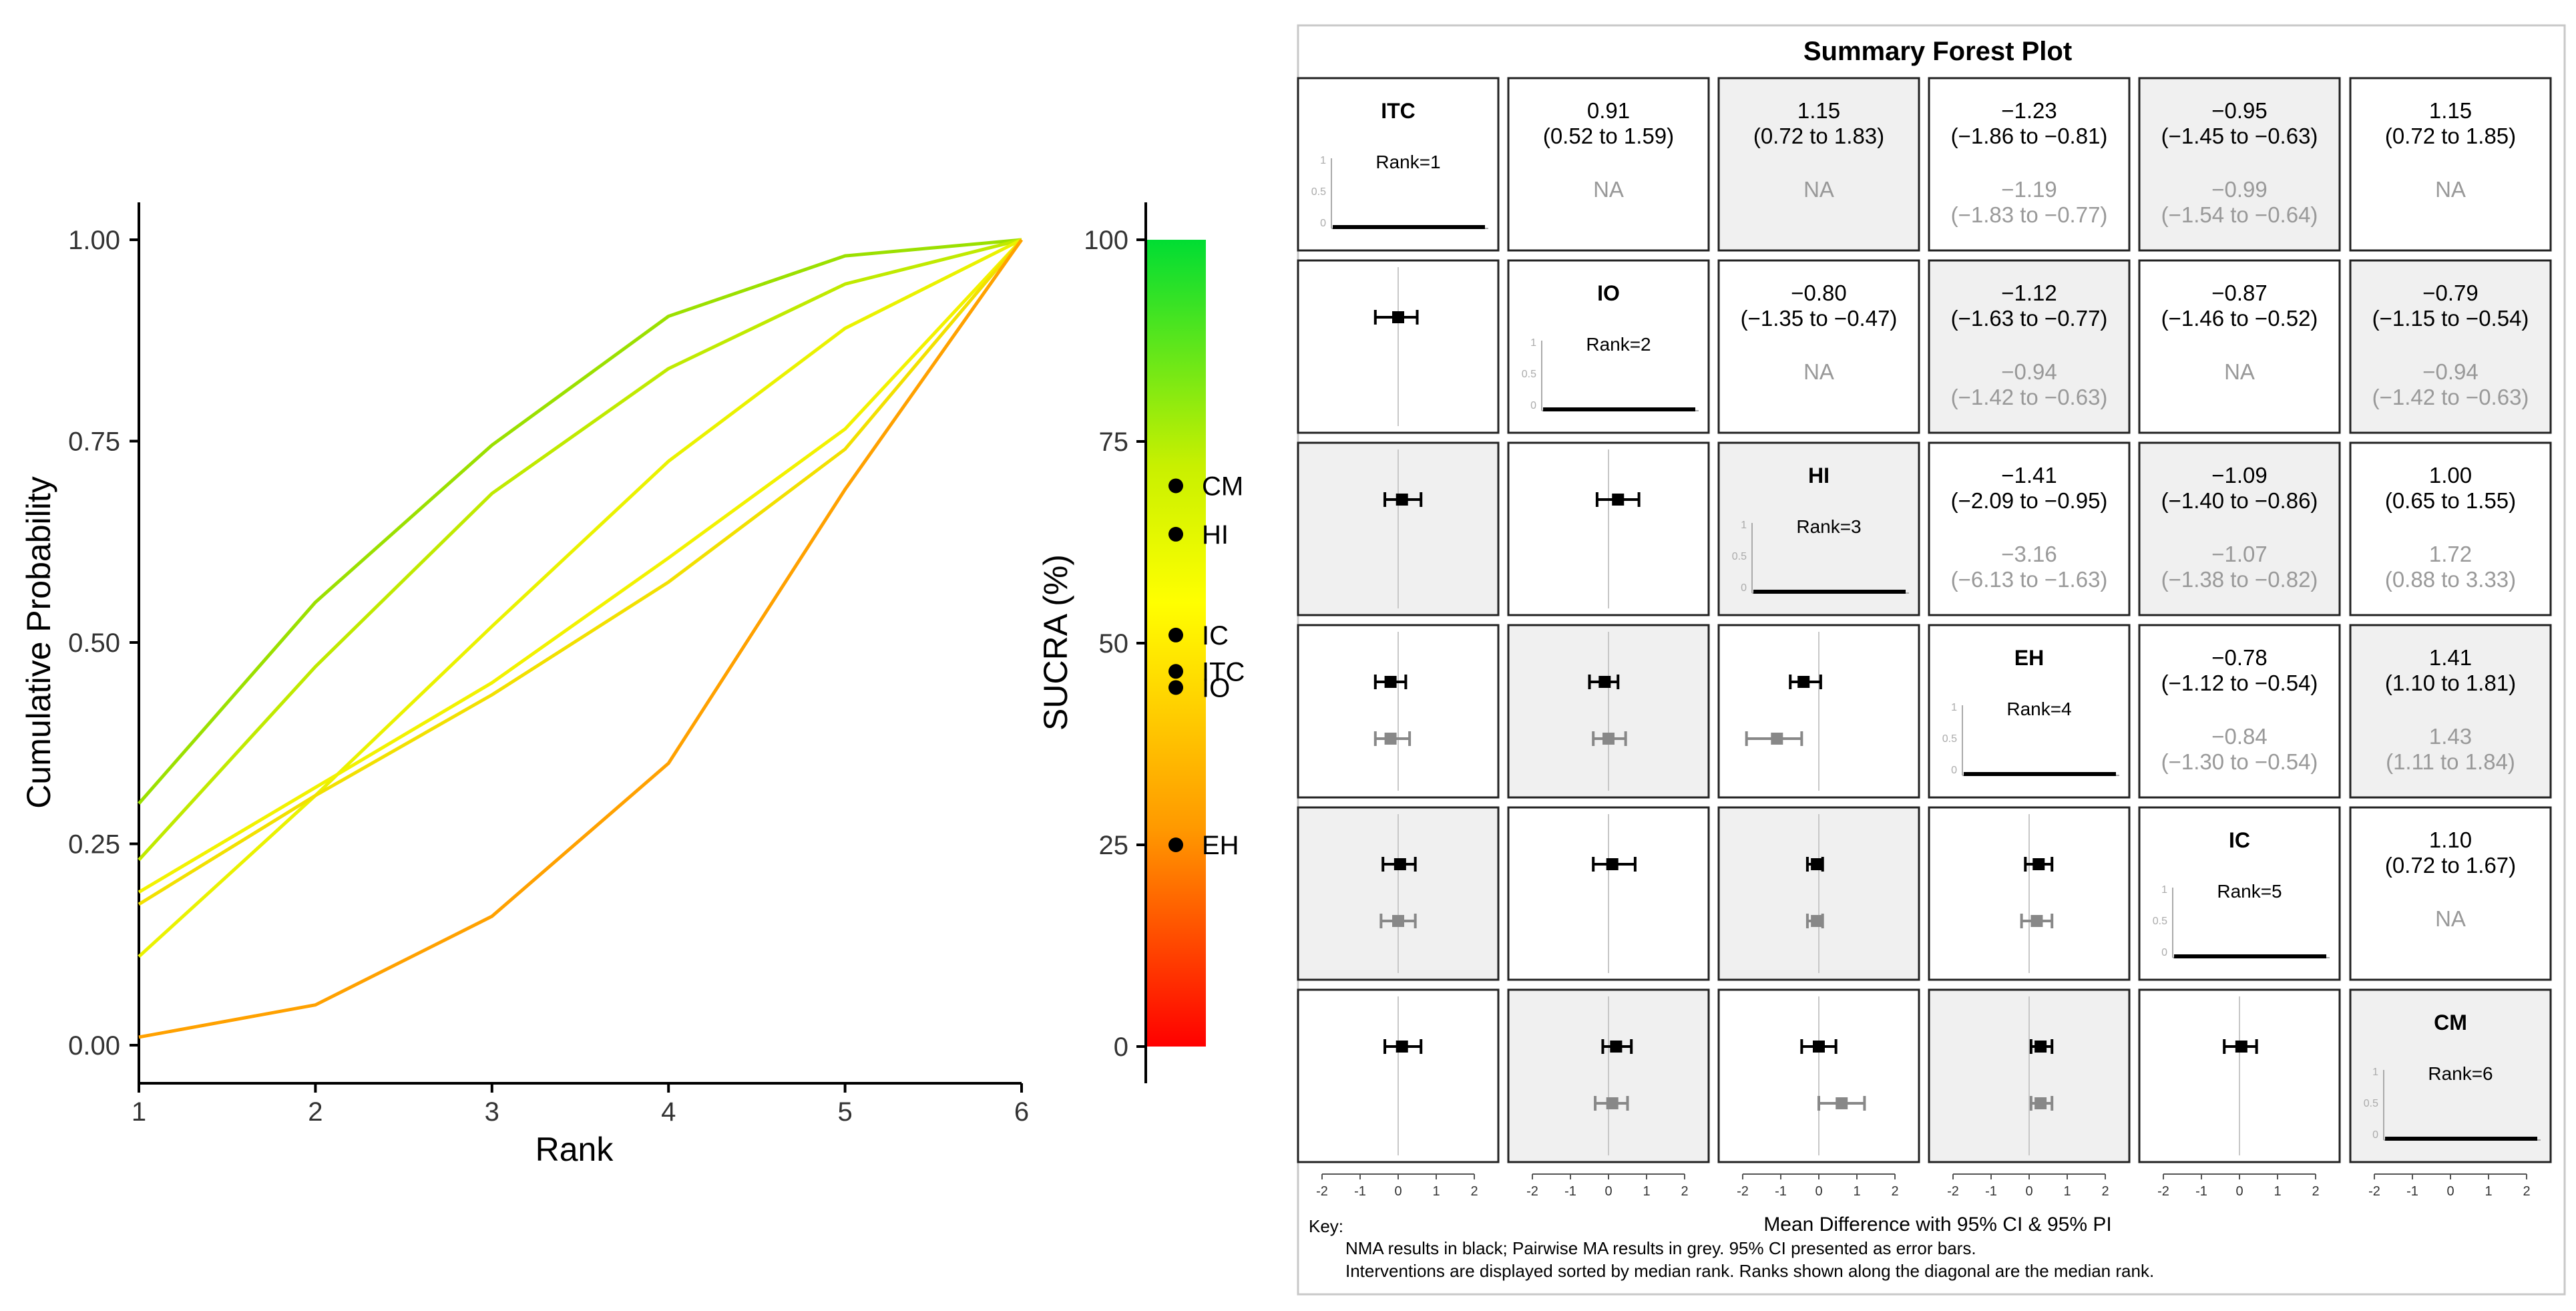  What do you see at coordinates (2239, 189) in the screenshot?
I see `pairwise-estimate: −0.99` at bounding box center [2239, 189].